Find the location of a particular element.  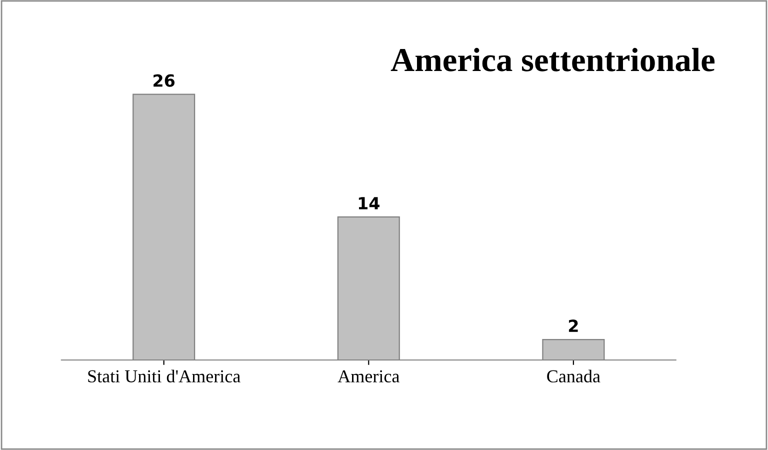

data-label: 26 is located at coordinates (164, 80).